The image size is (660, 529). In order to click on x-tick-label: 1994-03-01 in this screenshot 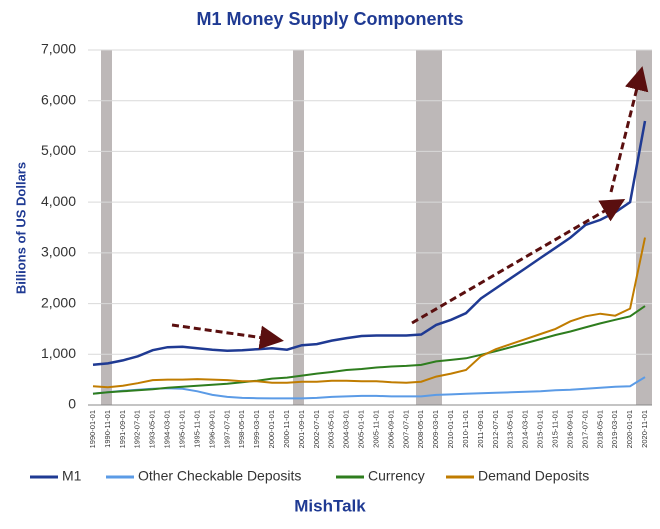, I will do `click(167, 429)`.